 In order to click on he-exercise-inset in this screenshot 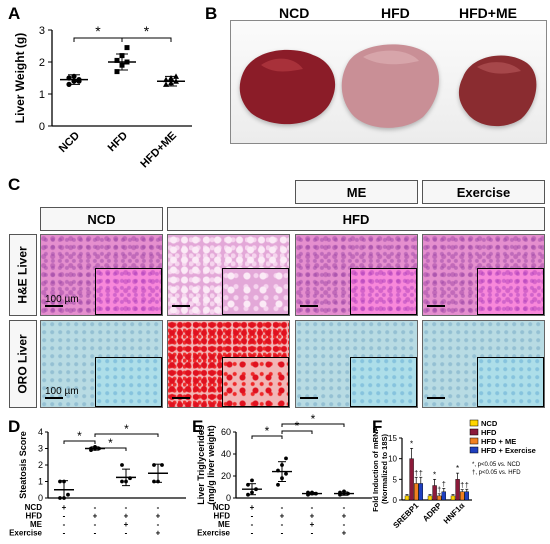, I will do `click(510, 291)`.